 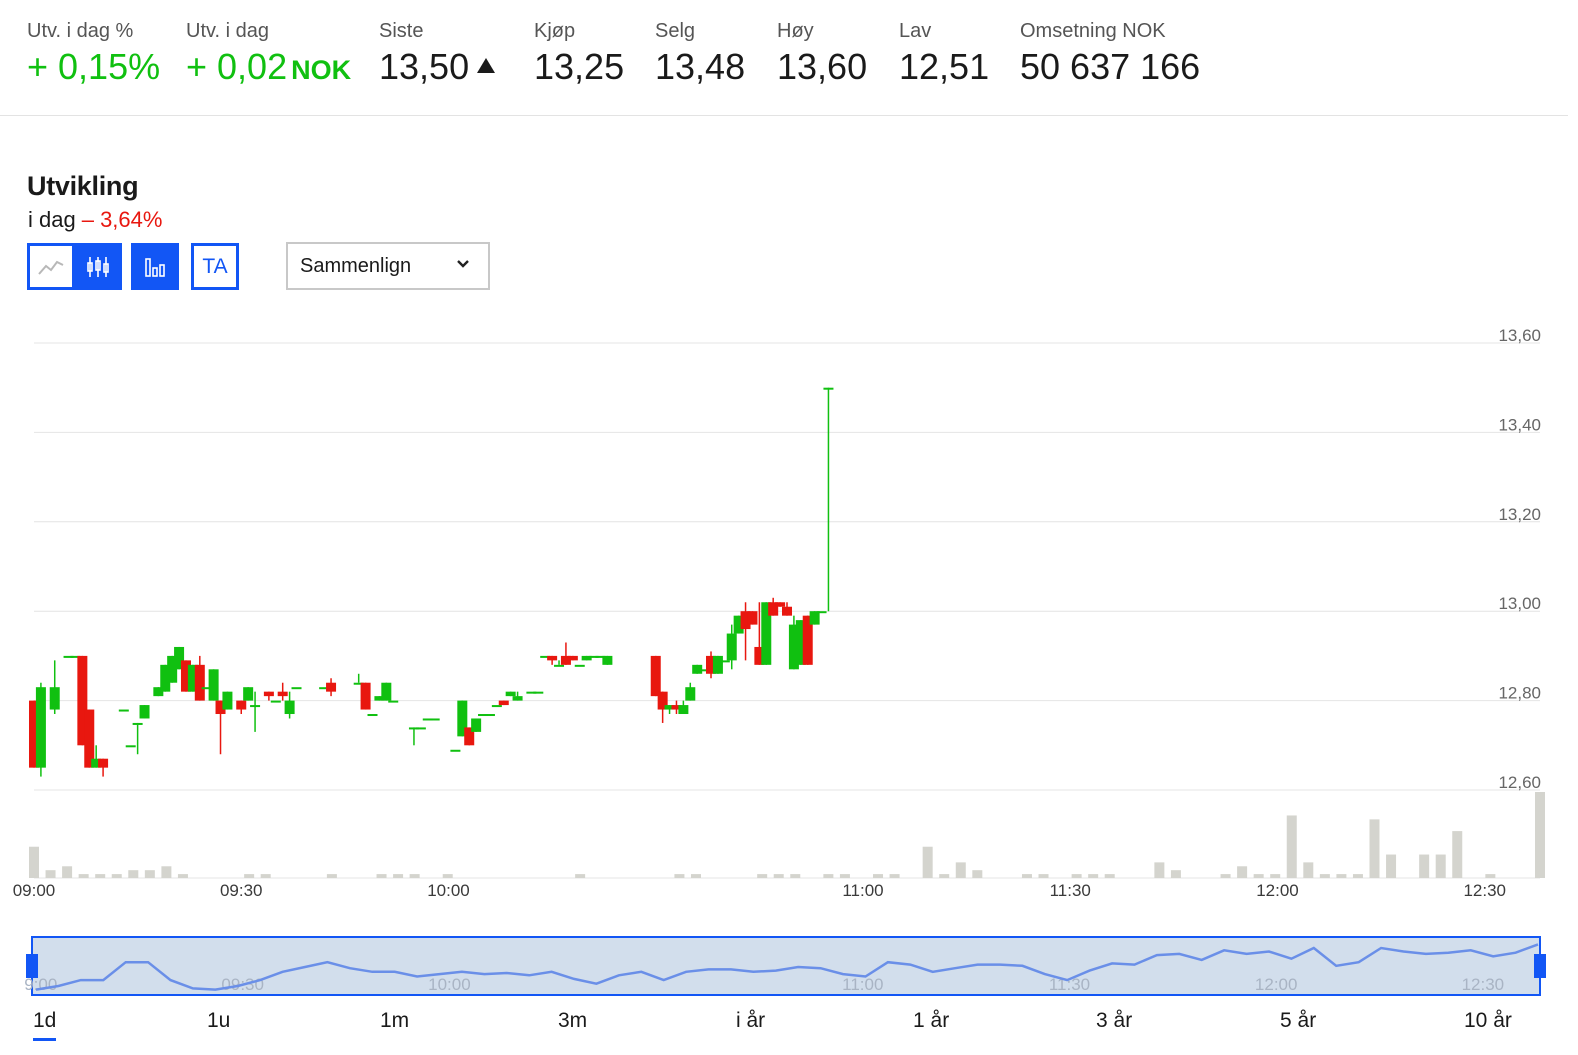 I want to click on range-3y: 3 år, so click(x=1114, y=1020).